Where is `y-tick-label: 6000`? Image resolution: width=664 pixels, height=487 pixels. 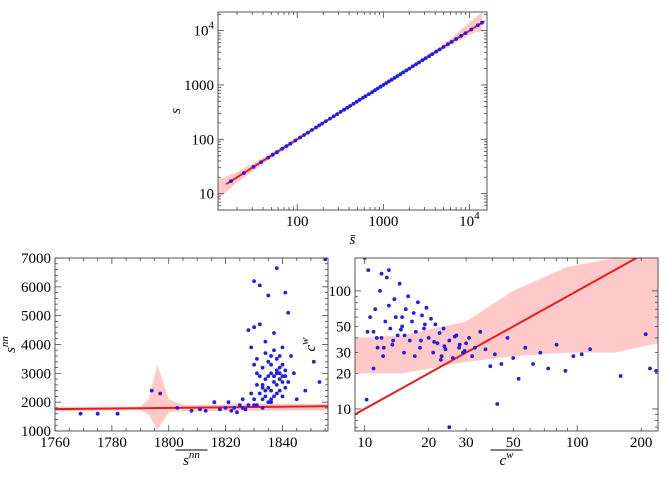
y-tick-label: 6000 is located at coordinates (36, 288).